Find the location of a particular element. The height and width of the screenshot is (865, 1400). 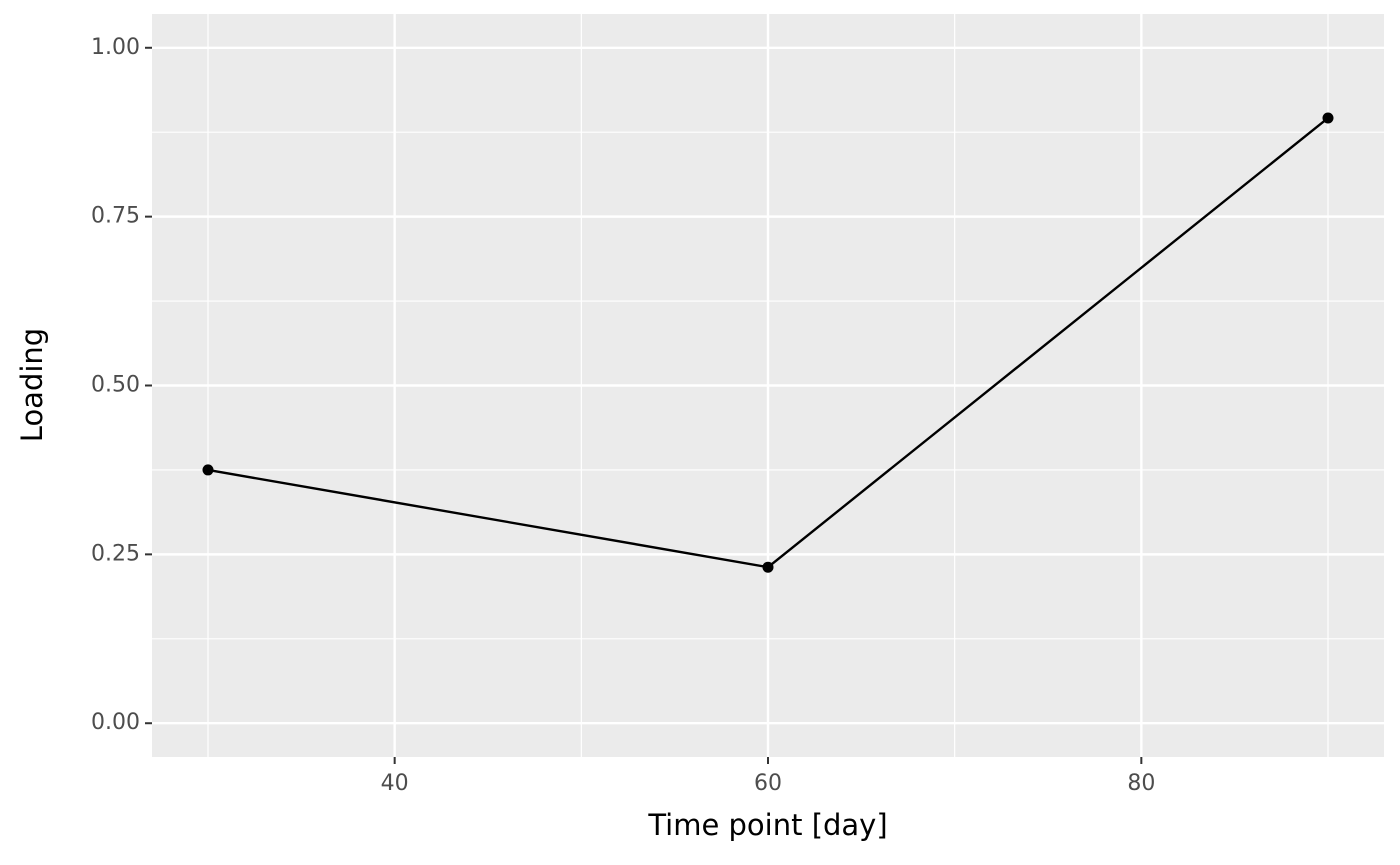

x-tick-label: 60 is located at coordinates (768, 783).